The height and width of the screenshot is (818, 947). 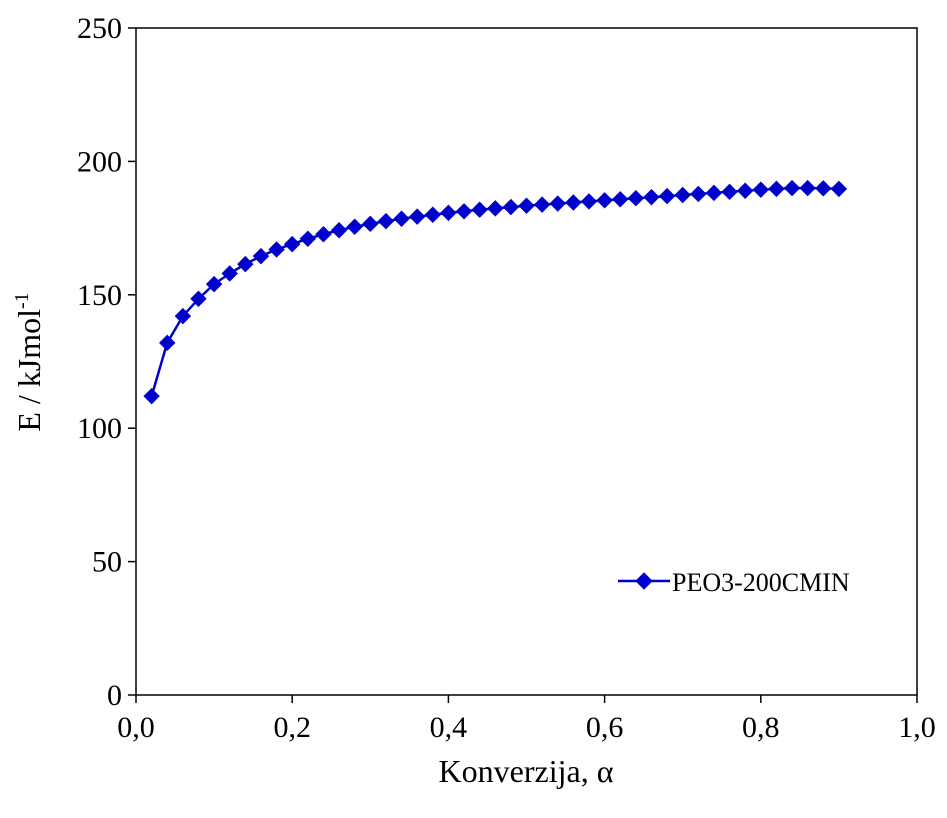 I want to click on x-tick-label: 0,0, so click(x=136, y=727).